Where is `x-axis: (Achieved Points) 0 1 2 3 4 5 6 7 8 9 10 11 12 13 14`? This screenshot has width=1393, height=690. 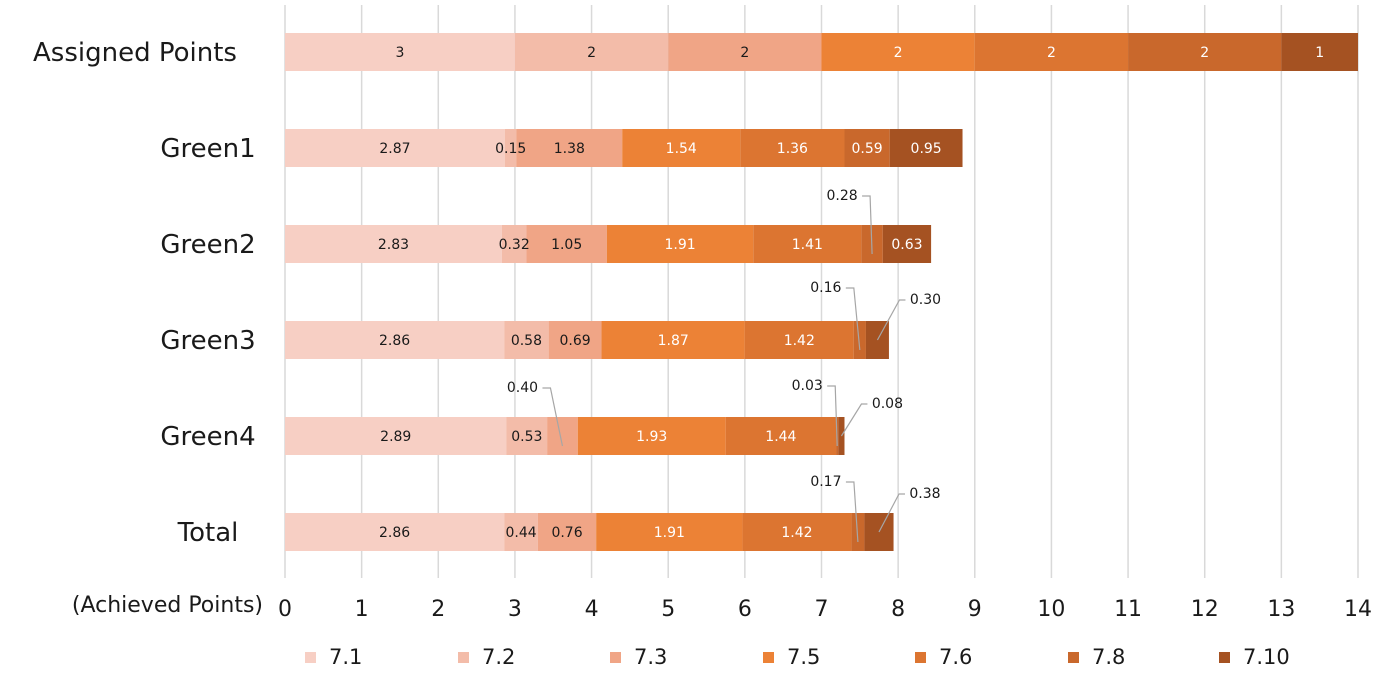
x-axis: (Achieved Points) 0 1 2 3 4 5 6 7 8 9 10 11 12 13 14 is located at coordinates (722, 607).